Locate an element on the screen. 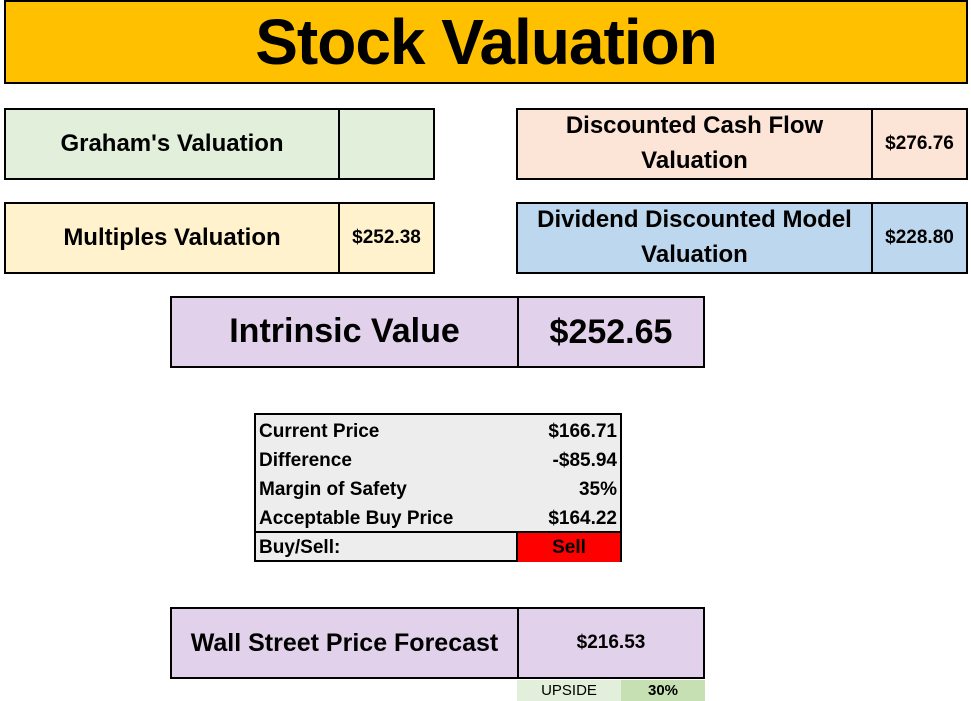  dcf-valuation-card: Discounted Cash Flow Valuation $276.76 is located at coordinates (742, 144).